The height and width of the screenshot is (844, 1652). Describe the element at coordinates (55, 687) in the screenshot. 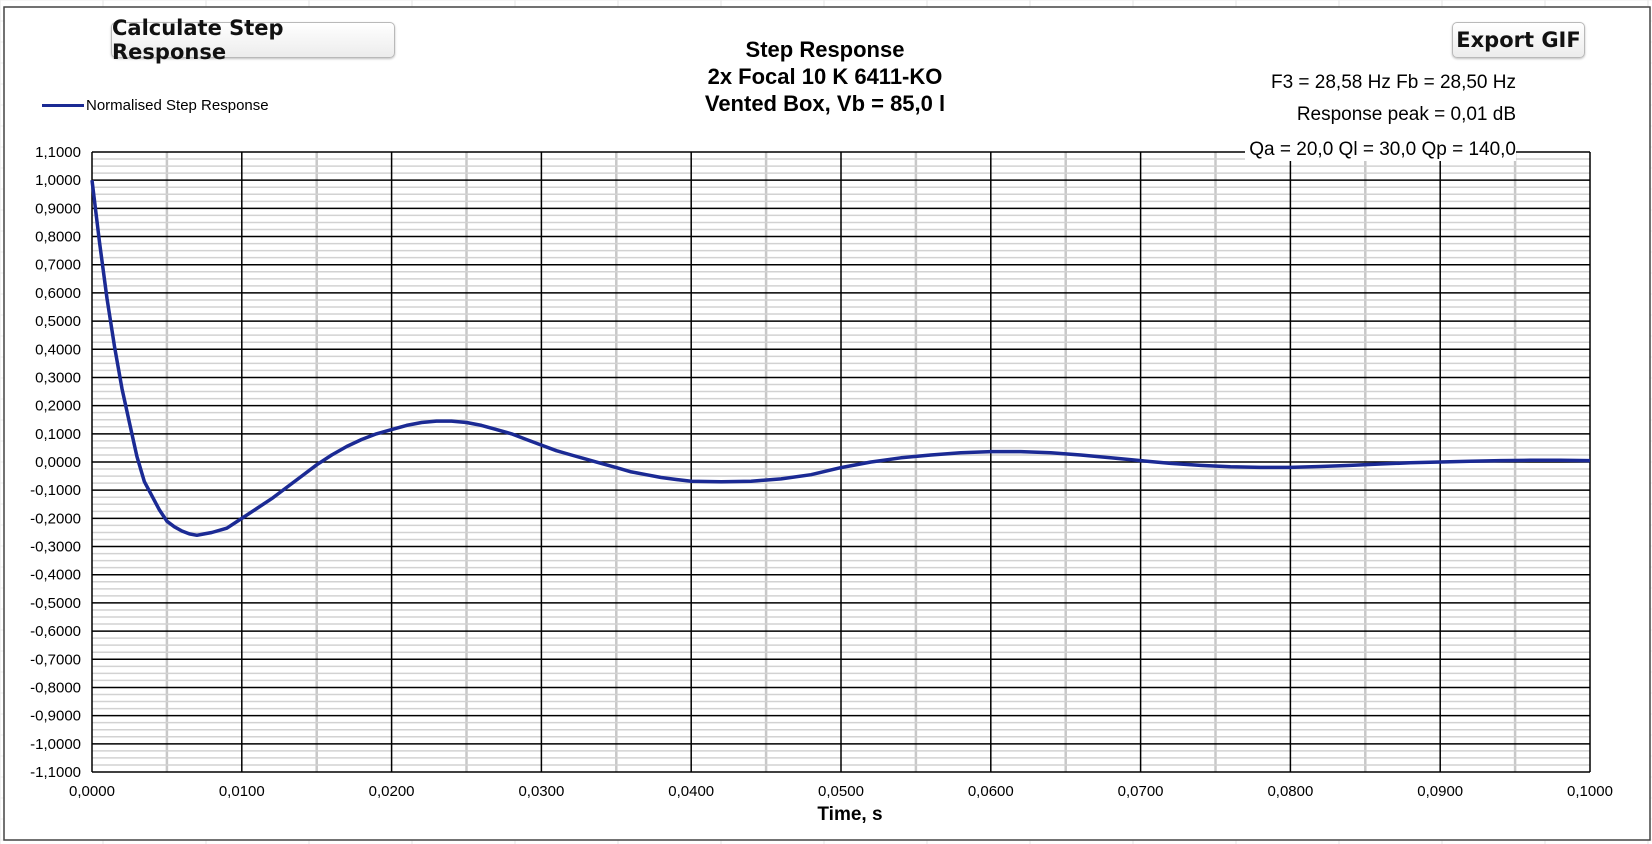

I see `y-tick-label: -0,8000` at that location.